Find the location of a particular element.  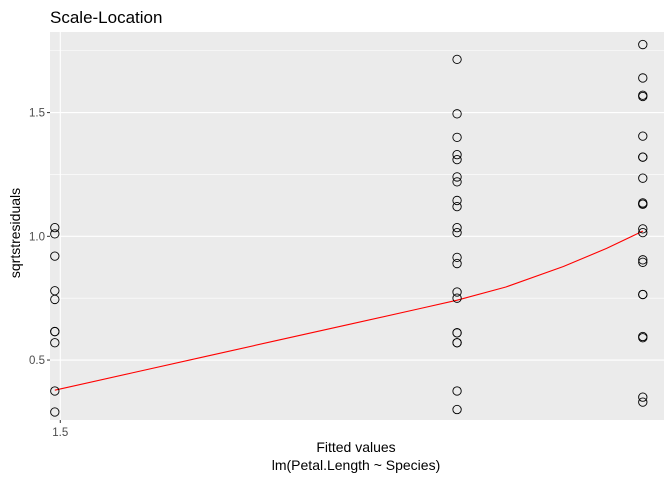

x-tick-label: 1.5 is located at coordinates (60, 433).